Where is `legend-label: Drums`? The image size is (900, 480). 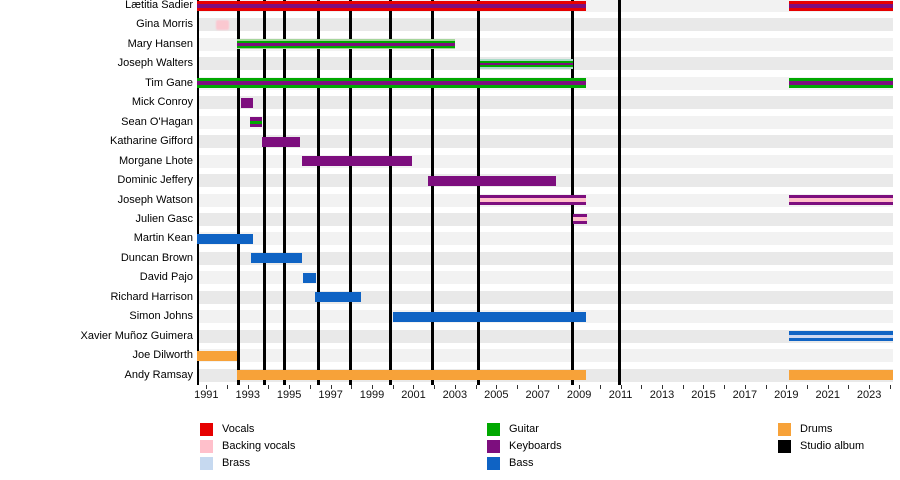 legend-label: Drums is located at coordinates (816, 429).